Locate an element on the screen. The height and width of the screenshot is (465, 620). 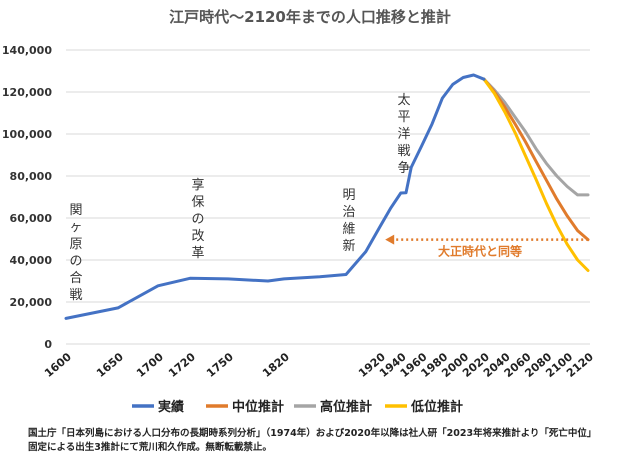
legend-label: 中位推計 is located at coordinates (258, 407).